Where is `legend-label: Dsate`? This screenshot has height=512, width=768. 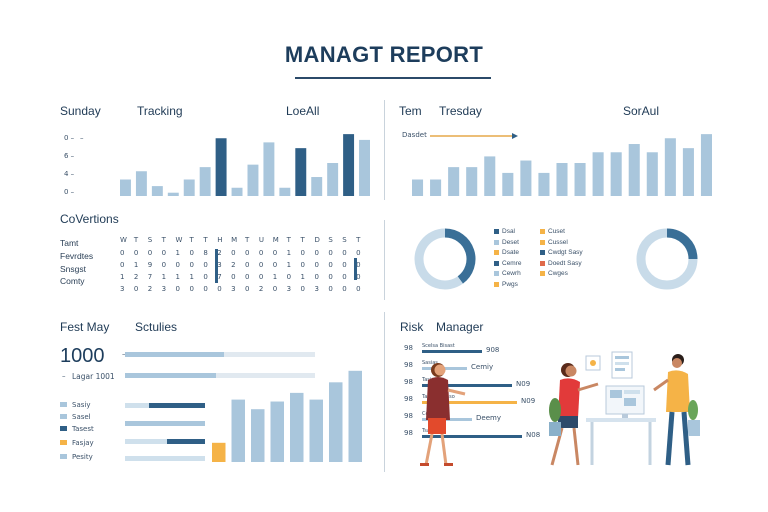 legend-label: Dsate is located at coordinates (510, 252).